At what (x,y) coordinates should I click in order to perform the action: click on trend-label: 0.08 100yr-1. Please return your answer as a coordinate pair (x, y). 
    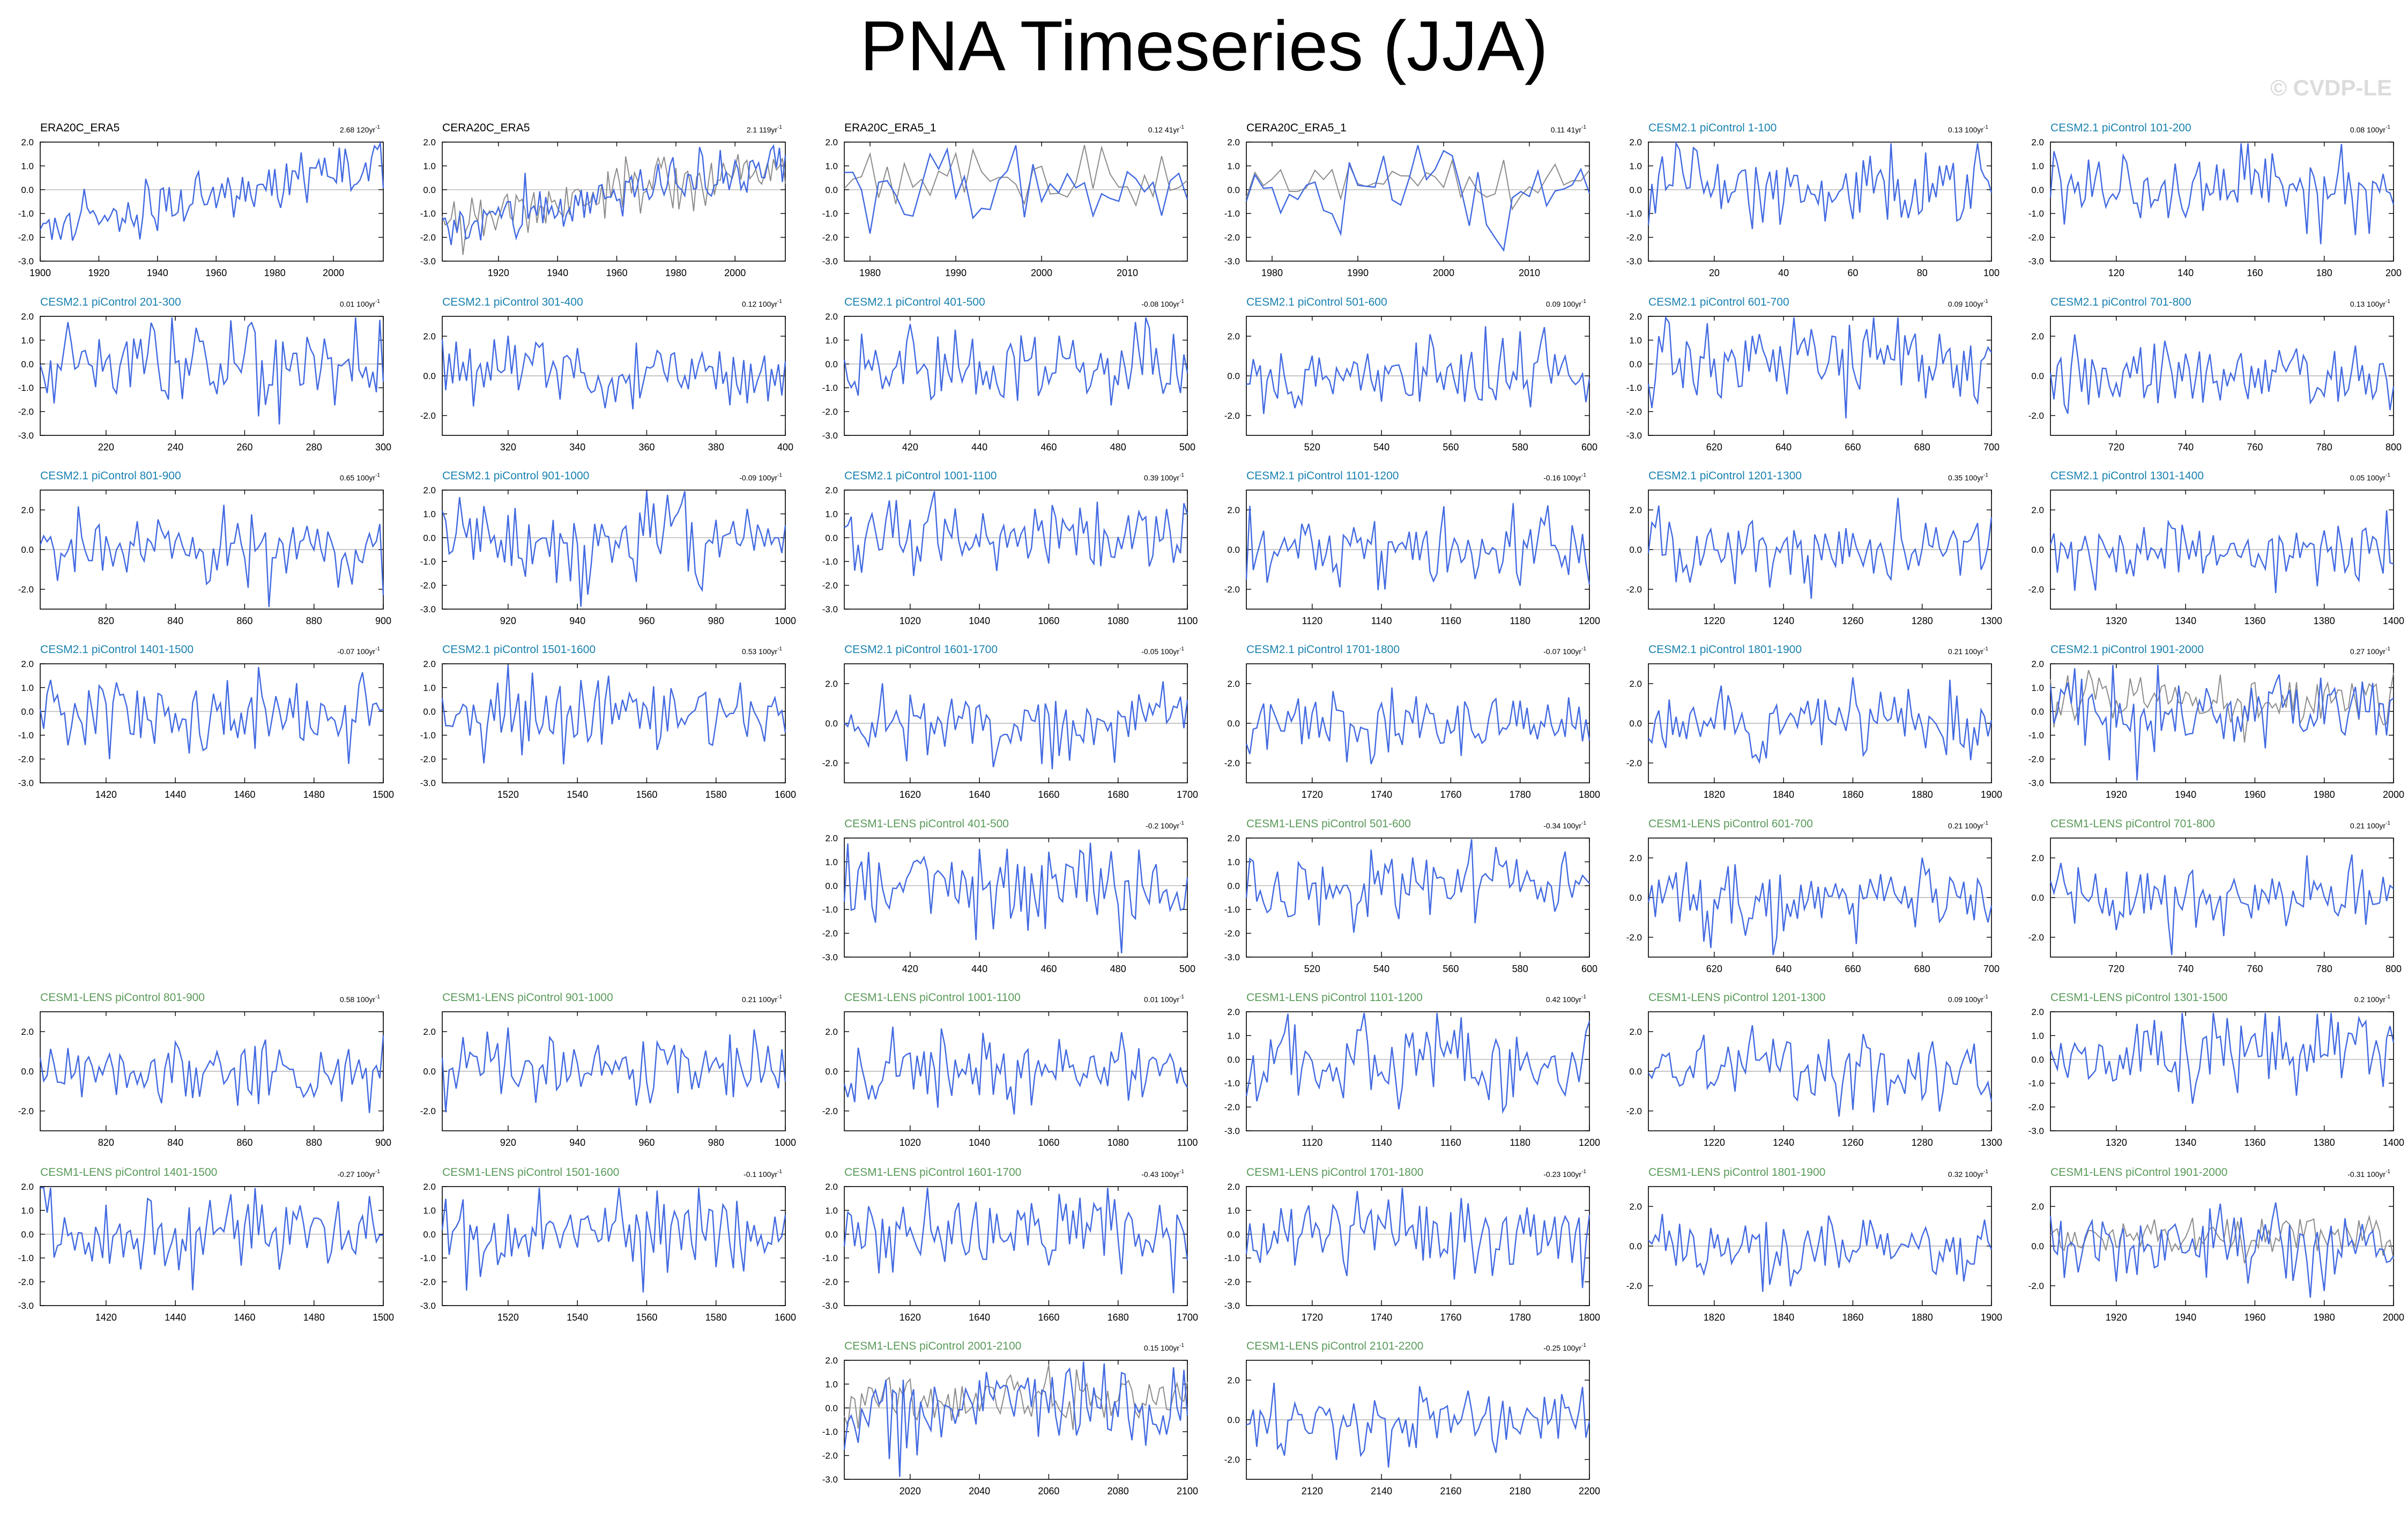
    Looking at the image, I should click on (2371, 129).